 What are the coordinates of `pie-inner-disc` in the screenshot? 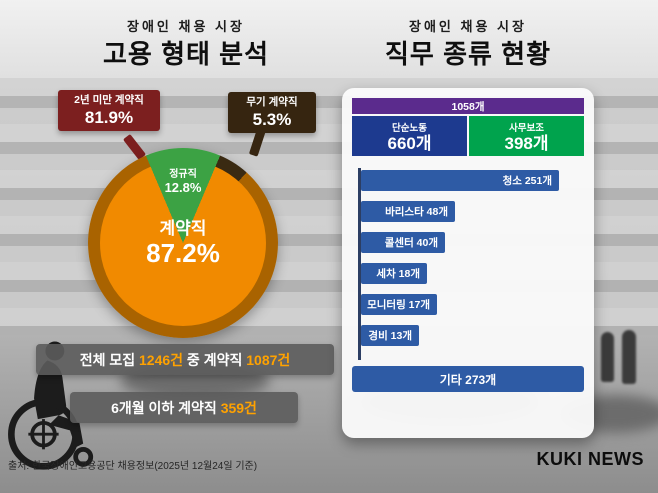 It's located at (183, 243).